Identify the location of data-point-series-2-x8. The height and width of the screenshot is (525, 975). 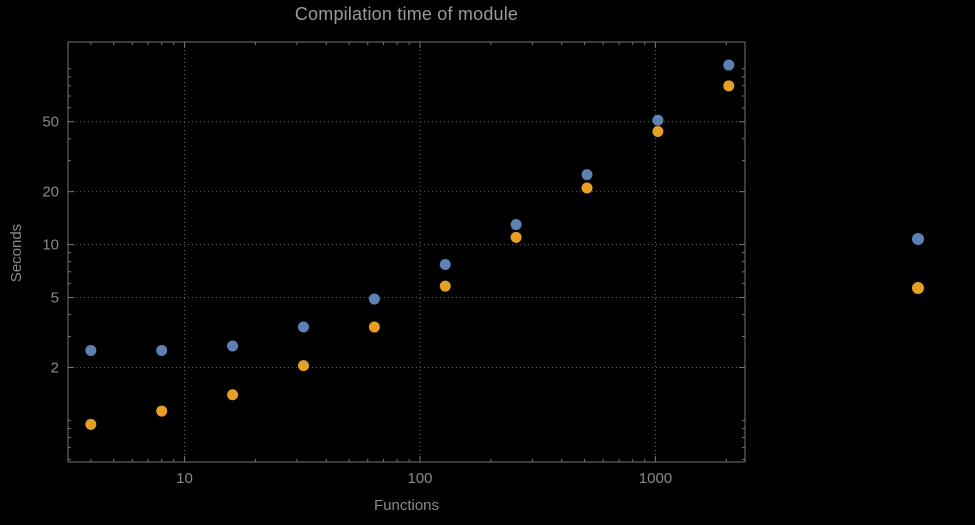
(162, 411).